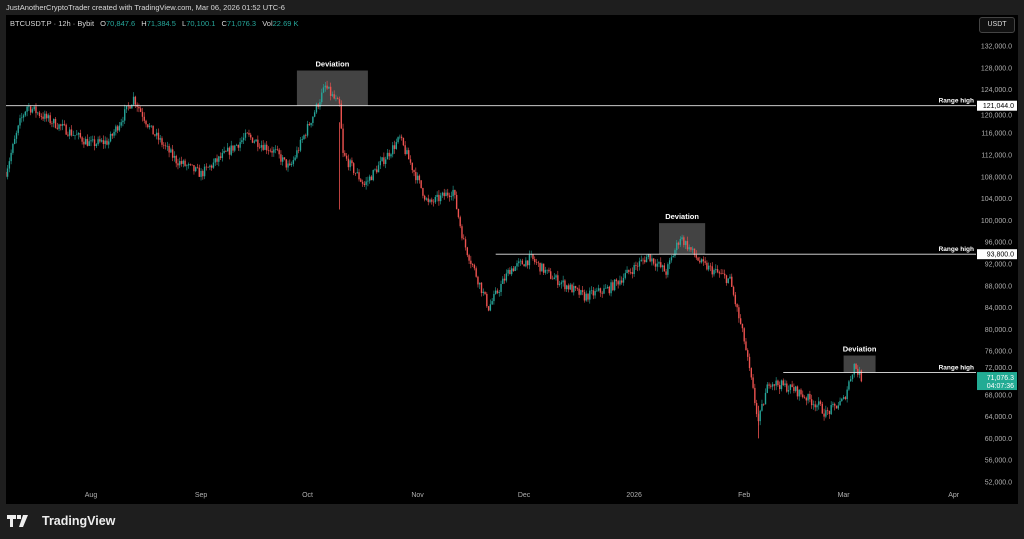 The image size is (1024, 539). I want to click on x-tick-label: Dec, so click(524, 495).